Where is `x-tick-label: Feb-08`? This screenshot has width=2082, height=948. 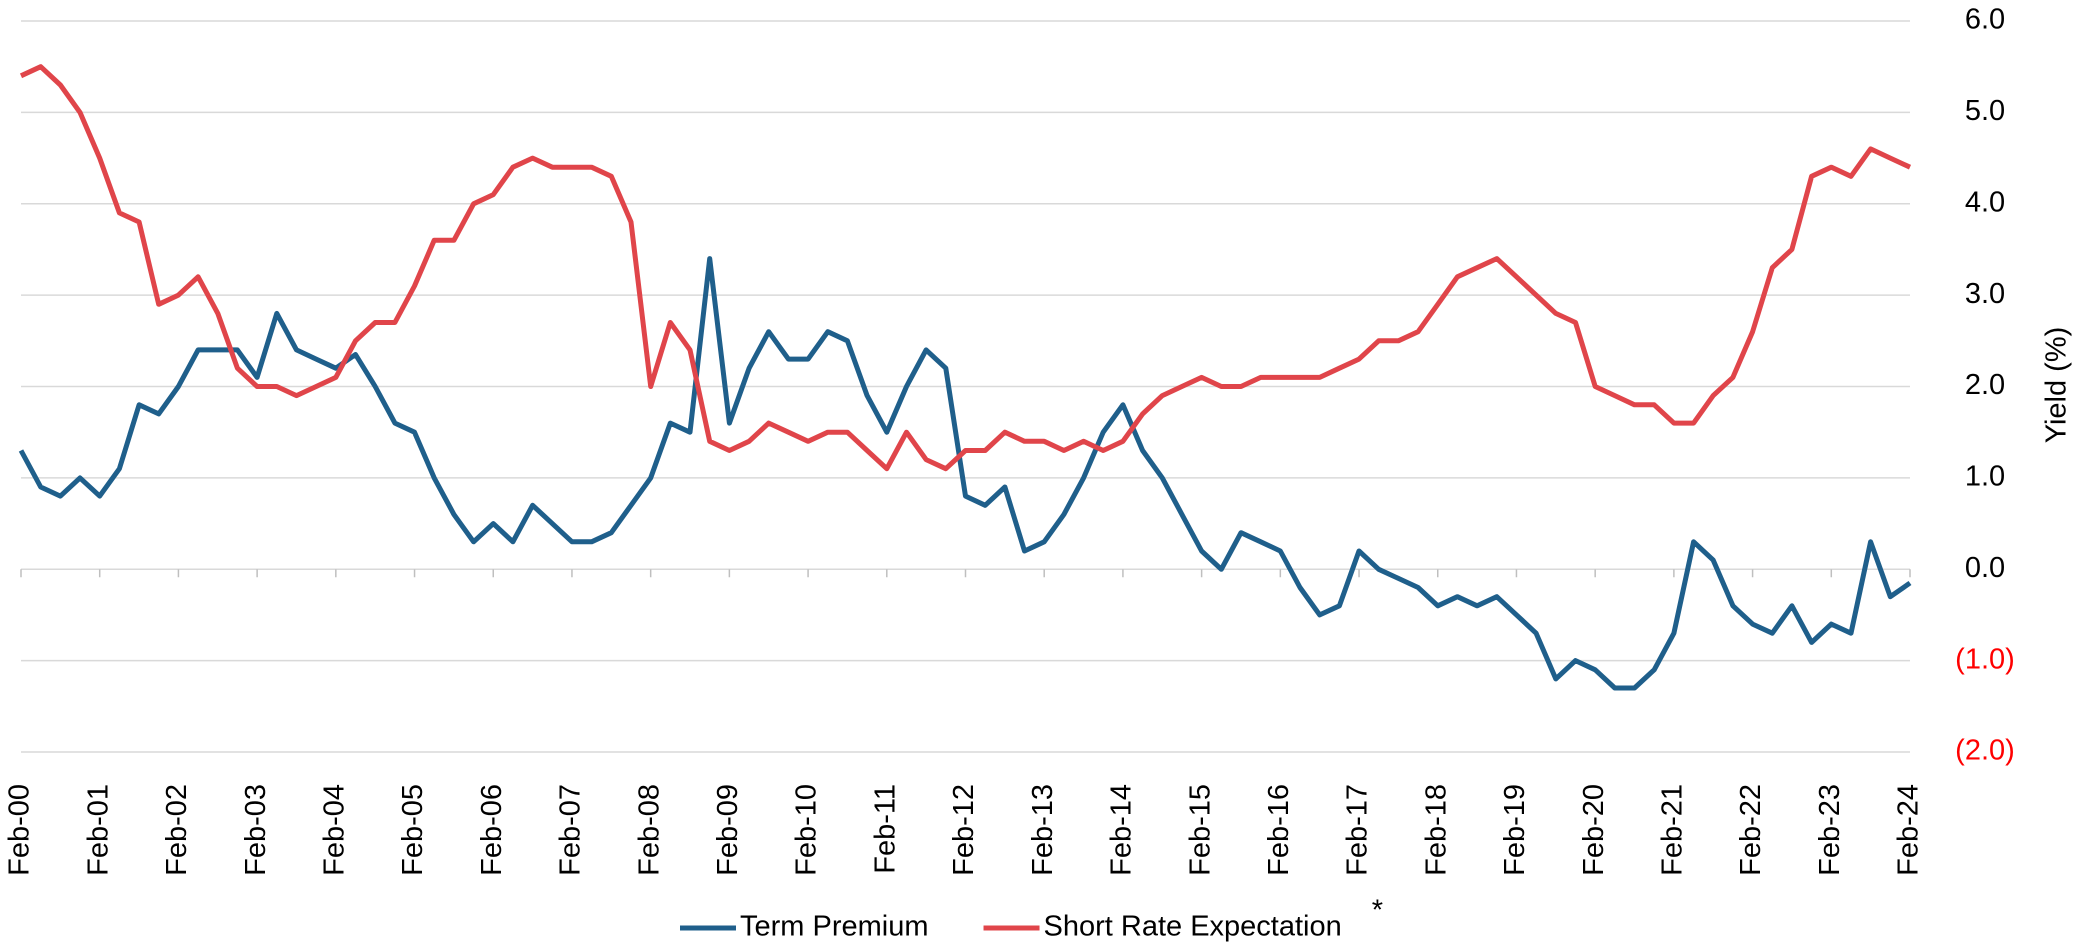
x-tick-label: Feb-08 is located at coordinates (649, 830).